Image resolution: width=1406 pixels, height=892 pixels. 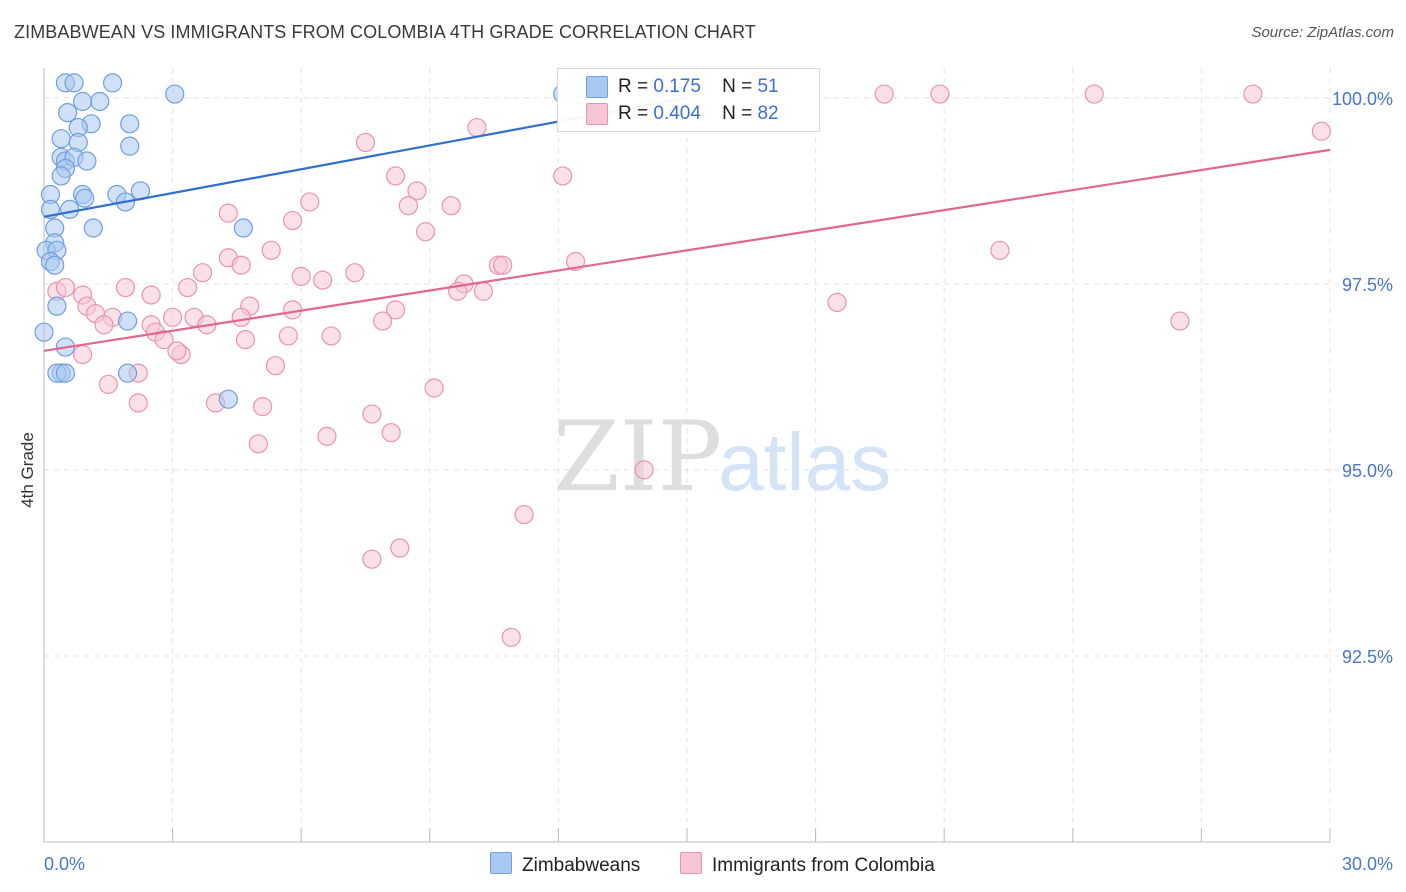 What do you see at coordinates (677, 113) in the screenshot?
I see `legend-r-value: 0.404` at bounding box center [677, 113].